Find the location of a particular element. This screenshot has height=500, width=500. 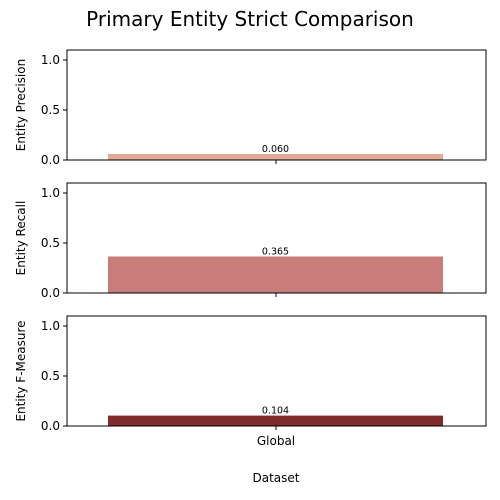

y-axis-label: Entity Precision is located at coordinates (21, 105).